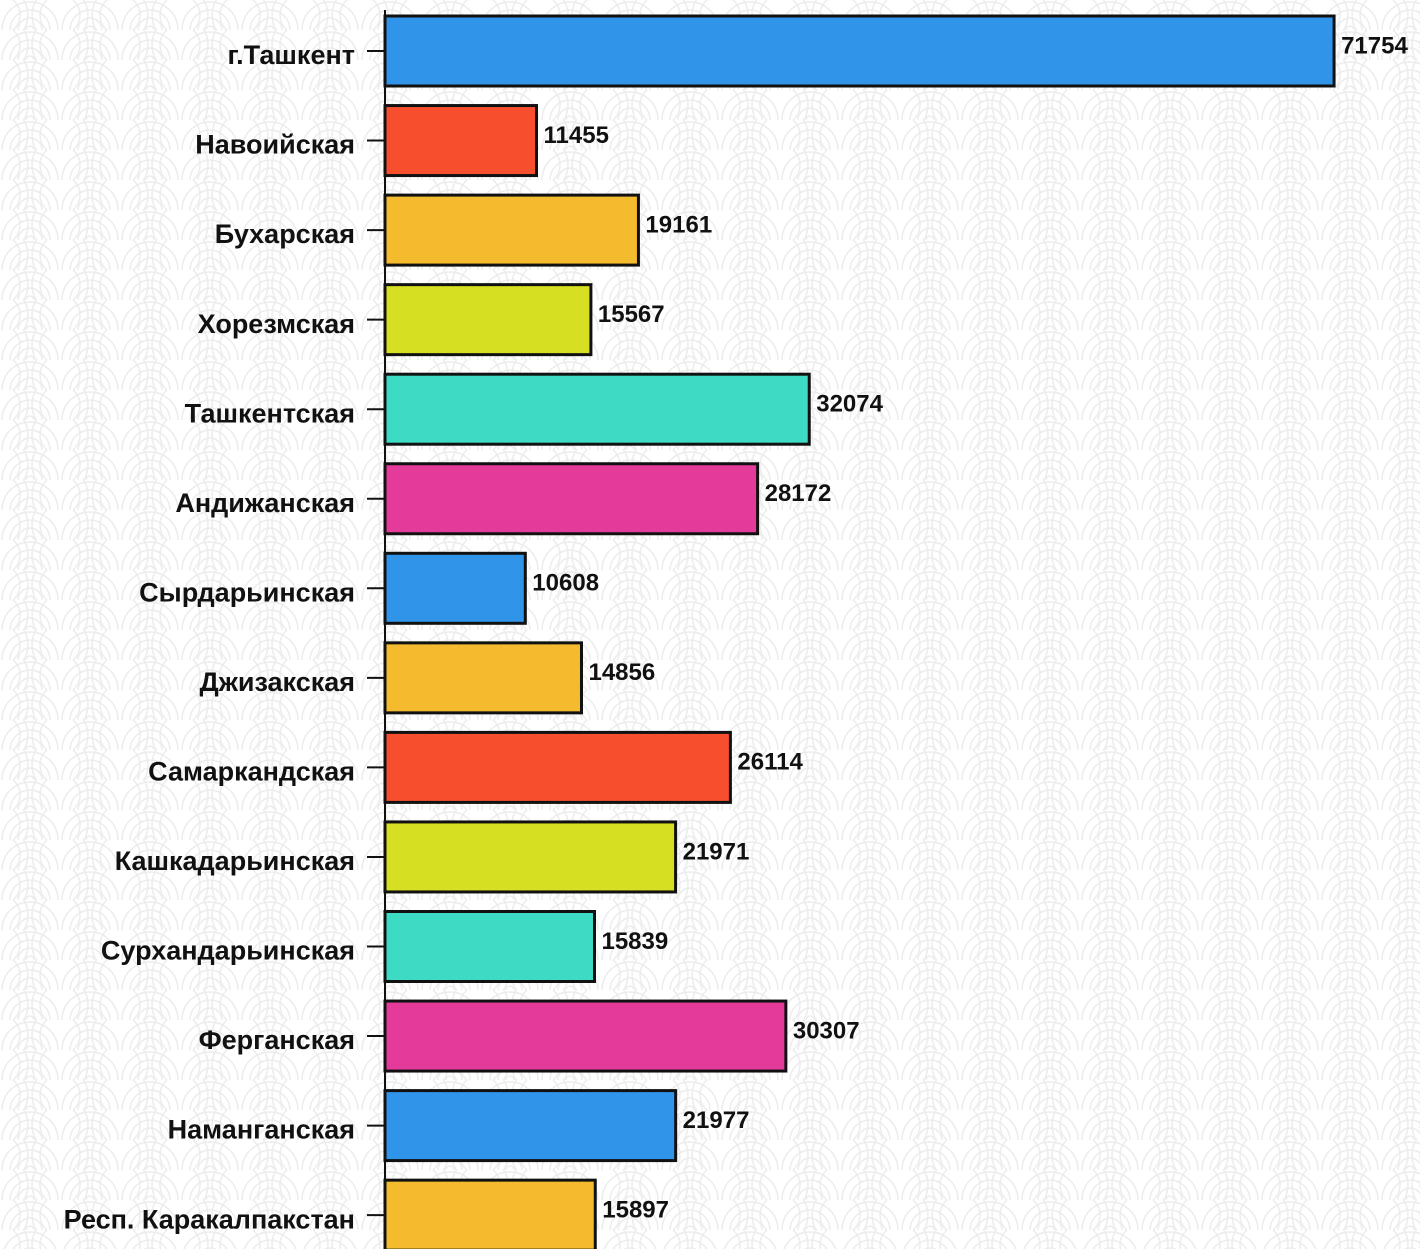 Image resolution: width=1420 pixels, height=1249 pixels. What do you see at coordinates (798, 493) in the screenshot?
I see `value-label: 28172` at bounding box center [798, 493].